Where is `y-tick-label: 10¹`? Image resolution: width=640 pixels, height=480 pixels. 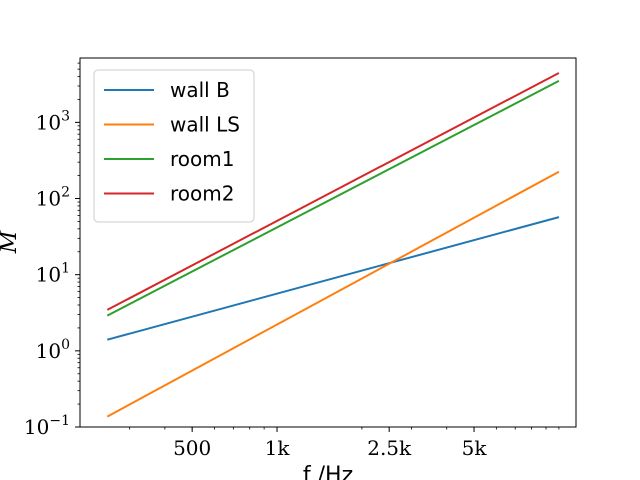
y-tick-label: 10¹ is located at coordinates (53, 274).